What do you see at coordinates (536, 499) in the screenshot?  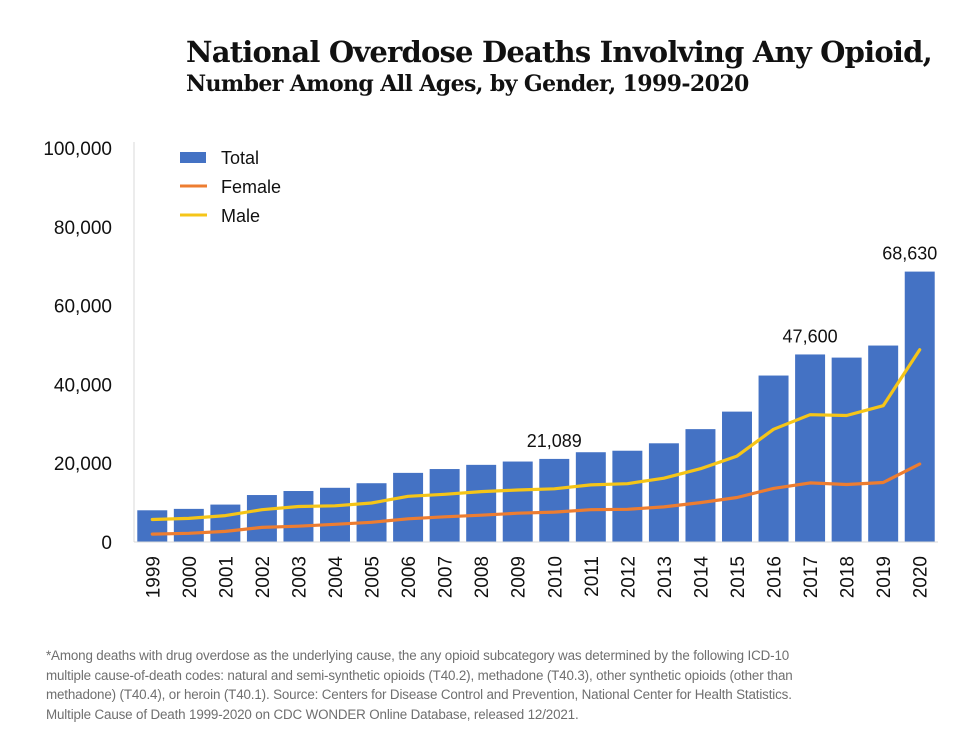 I see `line-female` at bounding box center [536, 499].